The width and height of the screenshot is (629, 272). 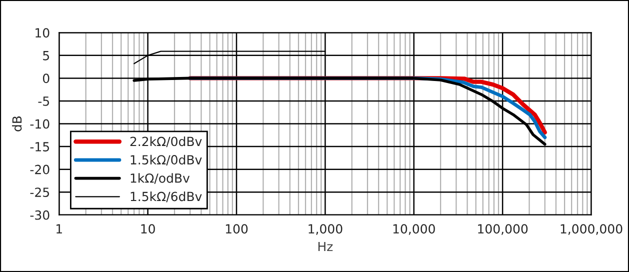 What do you see at coordinates (591, 229) in the screenshot?
I see `x-tick-label: 1,000,000` at bounding box center [591, 229].